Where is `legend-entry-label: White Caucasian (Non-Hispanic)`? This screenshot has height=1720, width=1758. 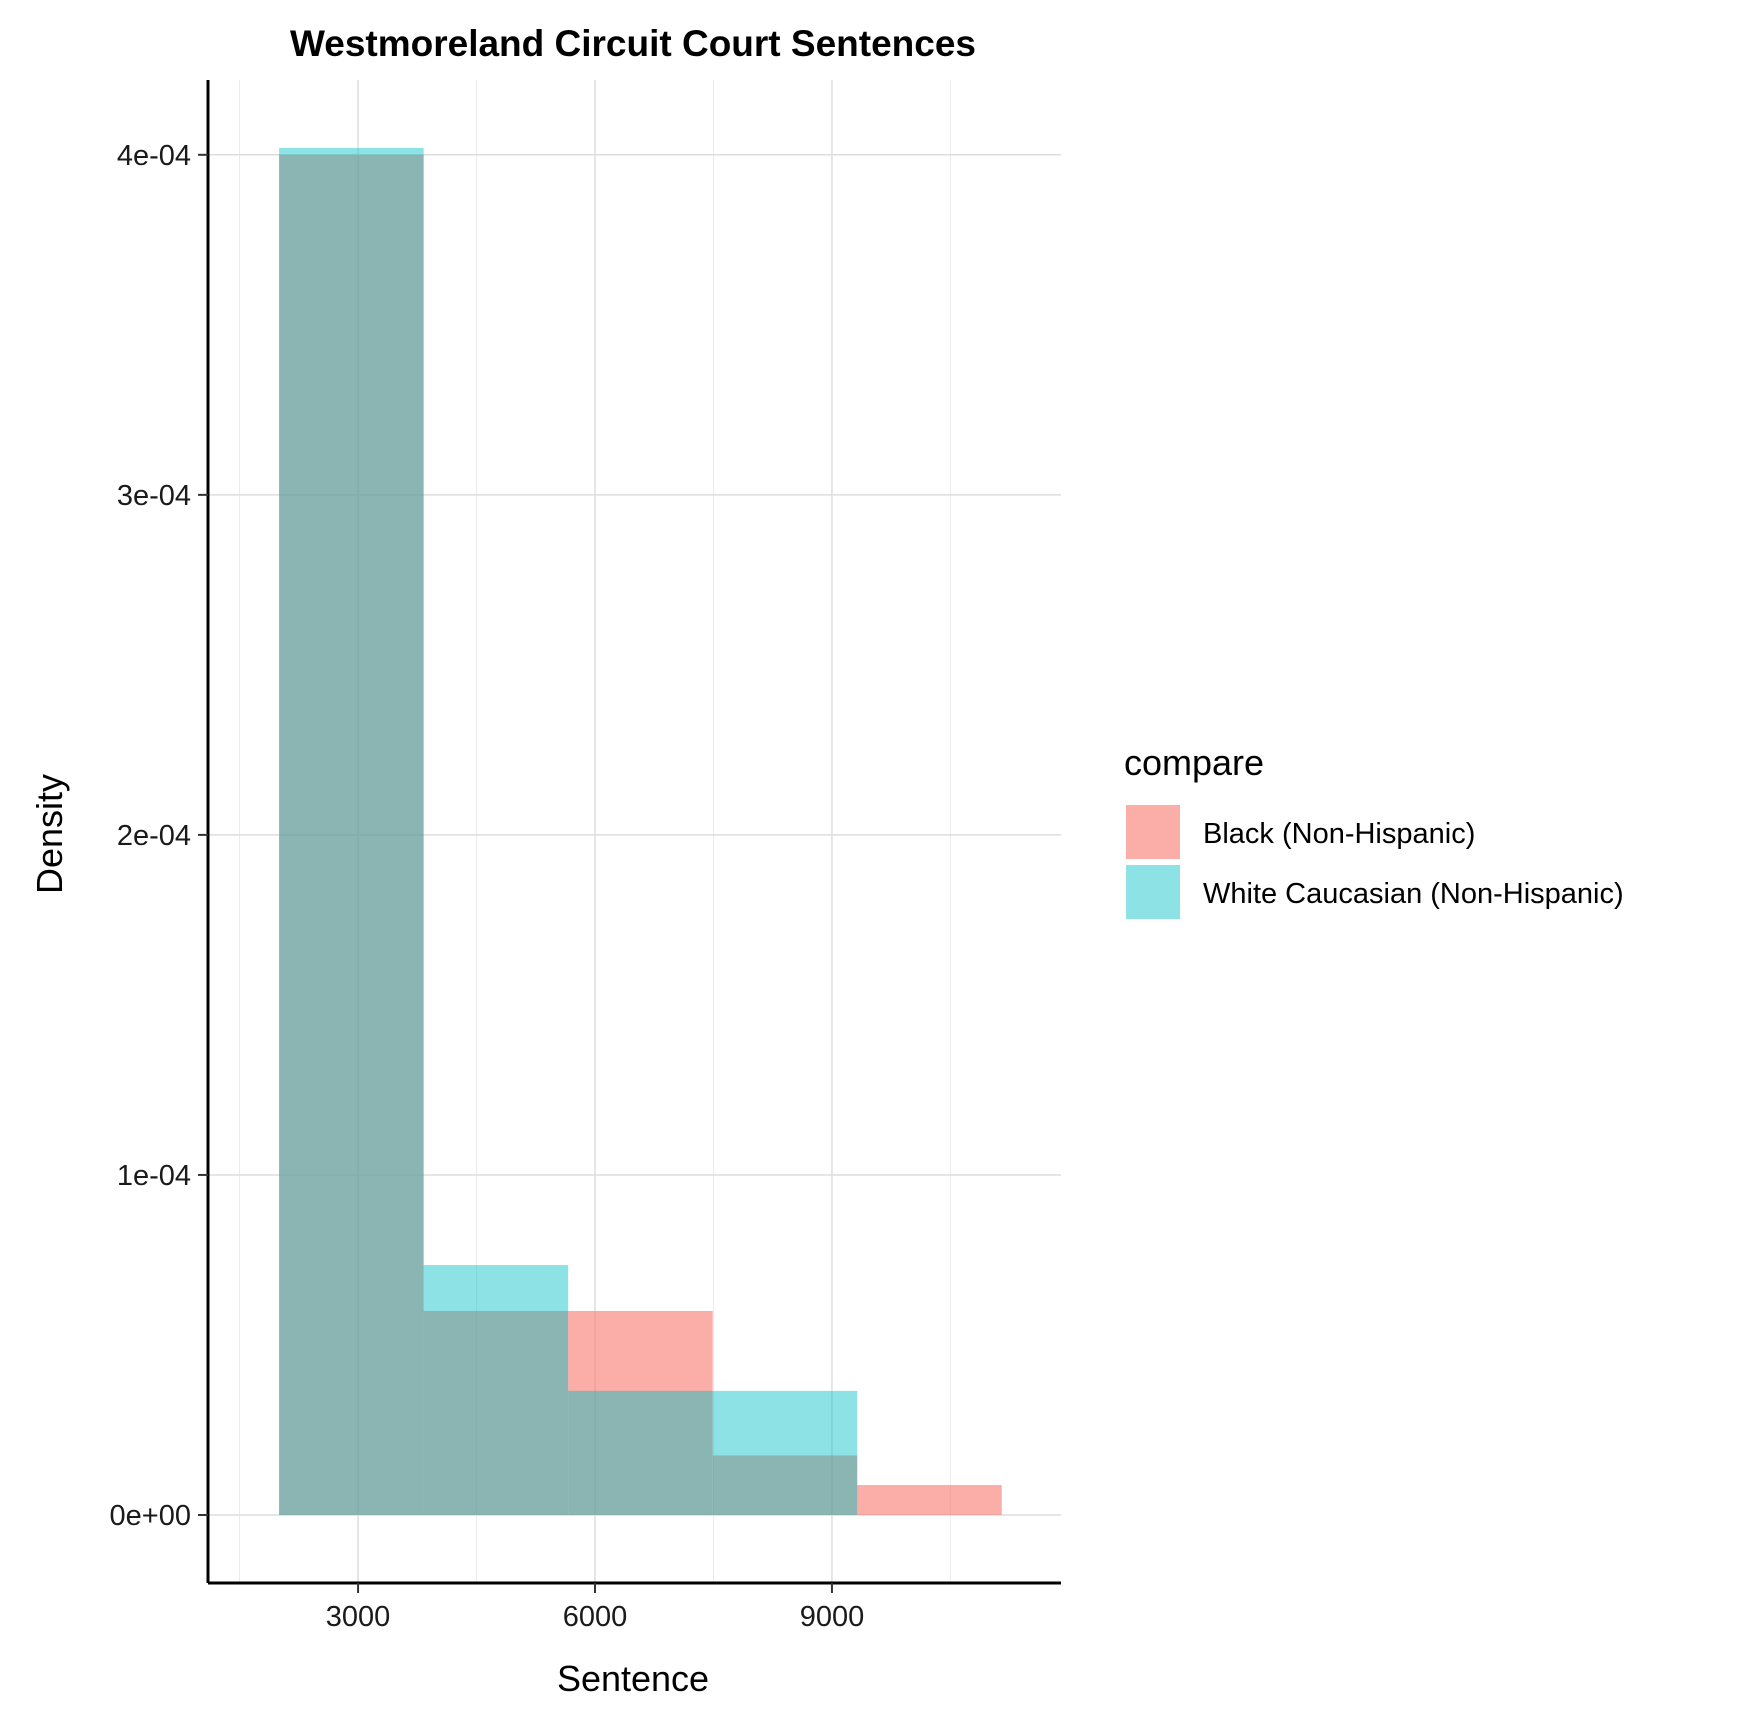 legend-entry-label: White Caucasian (Non-Hispanic) is located at coordinates (1413, 894).